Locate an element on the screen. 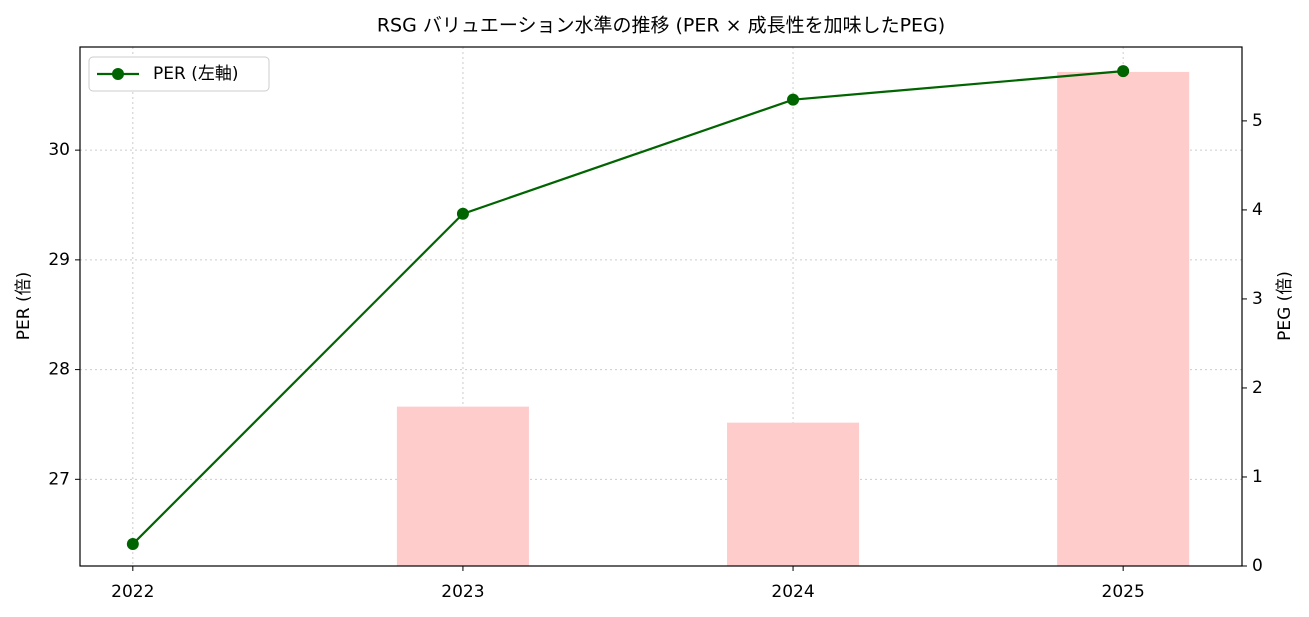  x-tick-label: 2024 is located at coordinates (792, 592).